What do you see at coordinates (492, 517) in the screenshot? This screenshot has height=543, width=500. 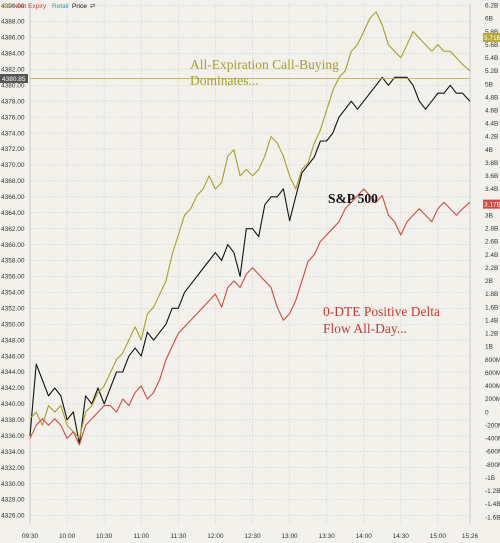 I see `y-right-tick-label: -1.6B` at bounding box center [492, 517].